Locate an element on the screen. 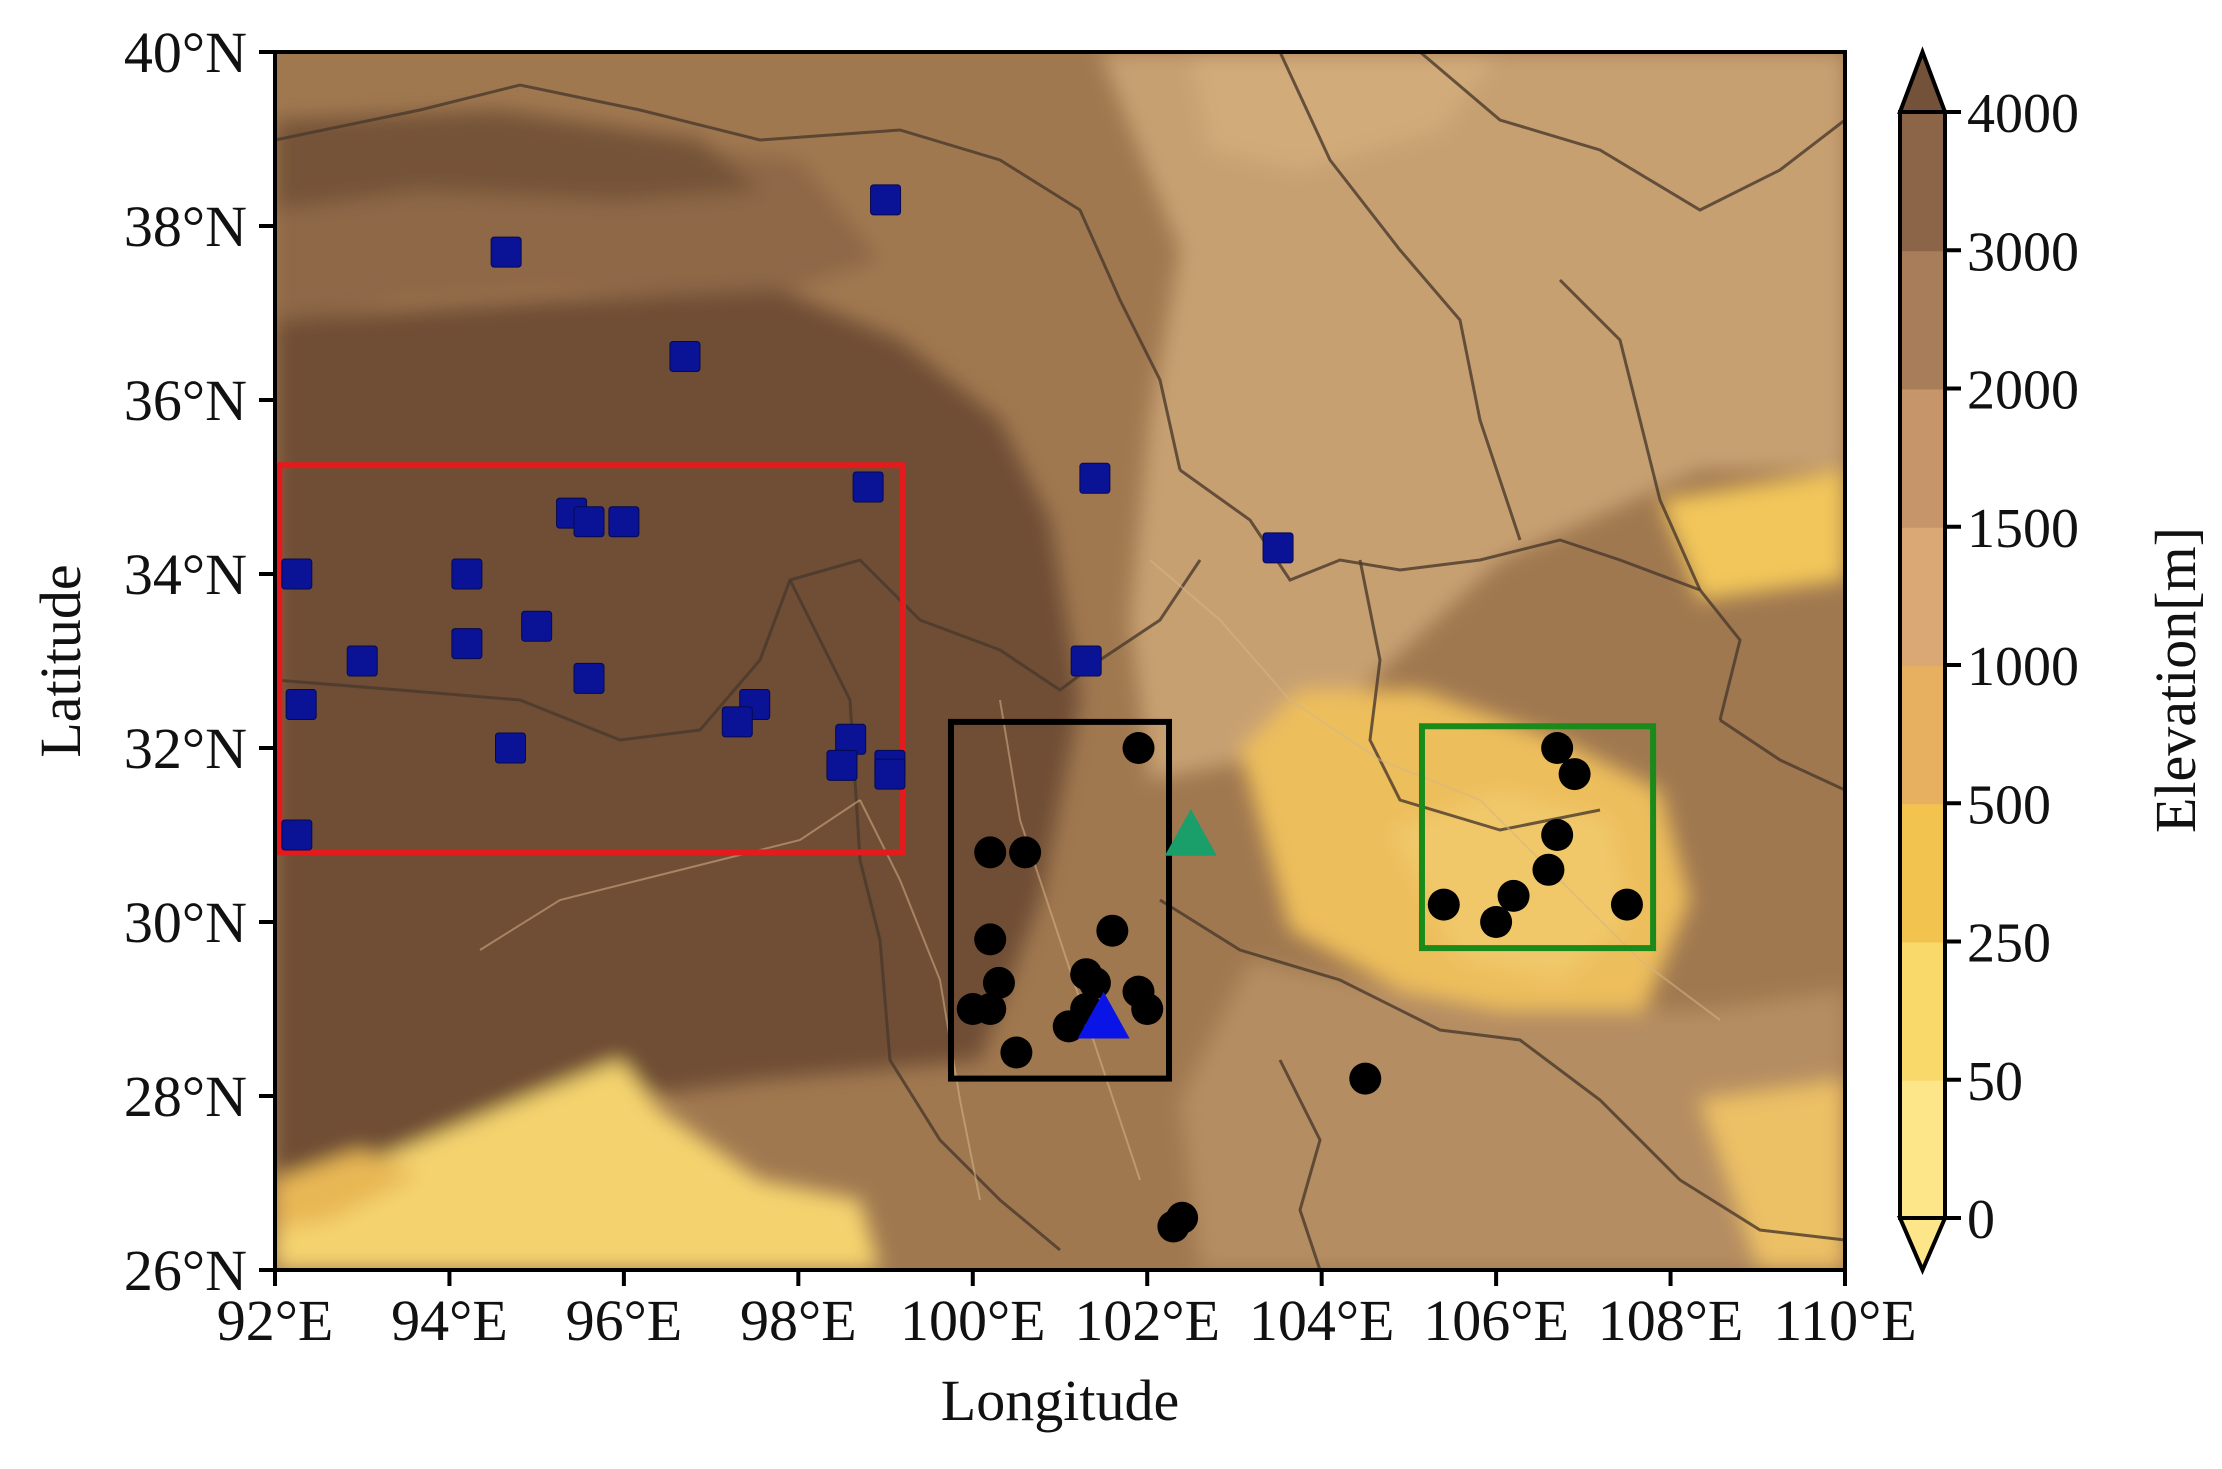  triangle-markers is located at coordinates (1147, 924).